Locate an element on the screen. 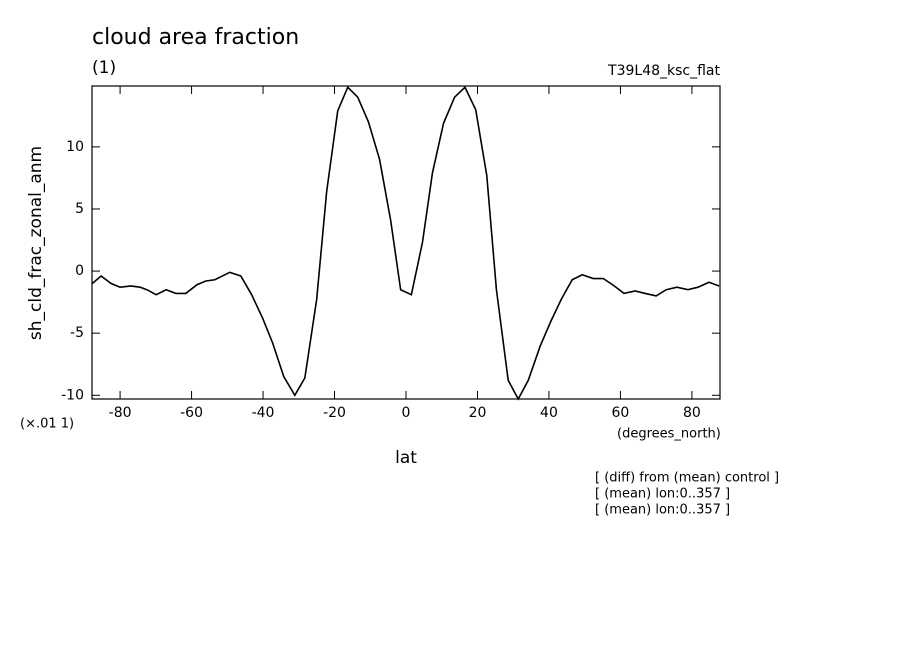 Image resolution: width=904 pixels, height=654 pixels. x-tick-label: 0 is located at coordinates (406, 413).